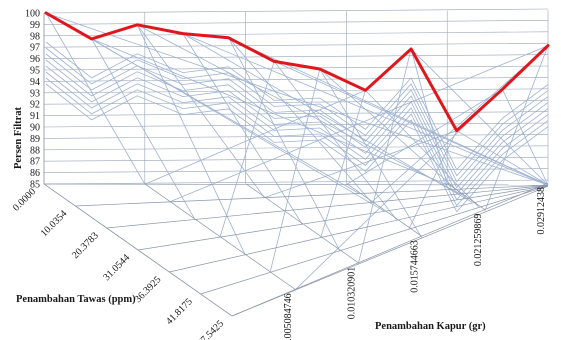  I want to click on tawas-tick-label: 20.3783, so click(85, 245).